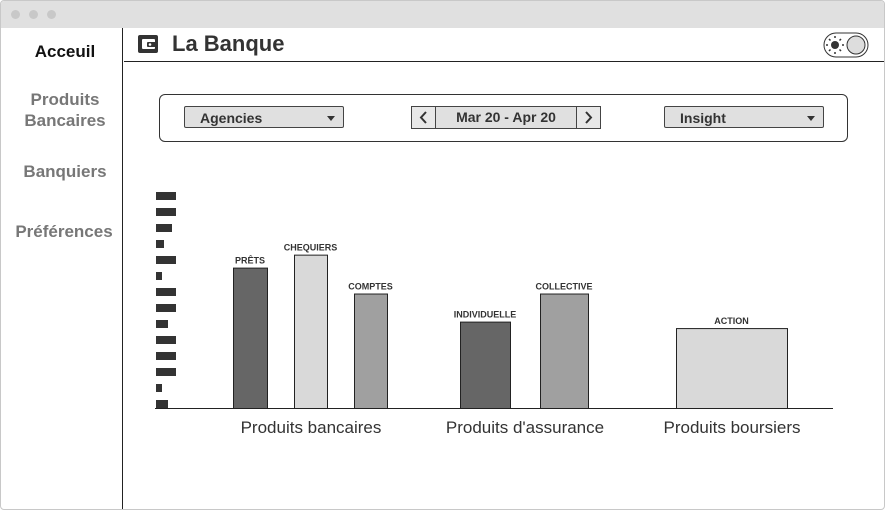 This screenshot has width=885, height=510. What do you see at coordinates (731, 321) in the screenshot?
I see `bar-label: ACTION` at bounding box center [731, 321].